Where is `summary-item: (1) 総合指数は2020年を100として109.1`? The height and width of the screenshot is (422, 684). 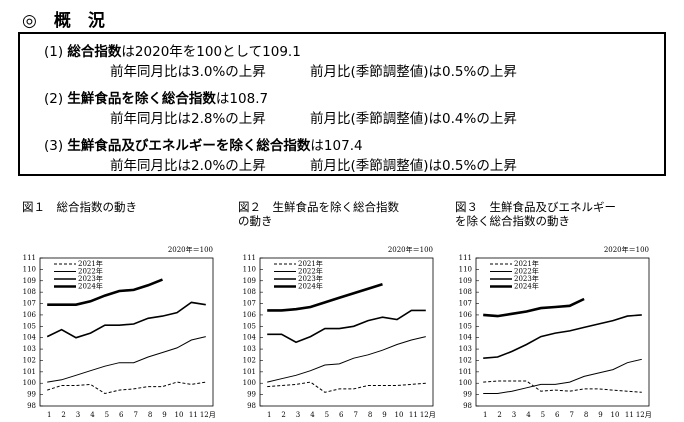
summary-item: (1) 総合指数は2020年を100として109.1 is located at coordinates (172, 50).